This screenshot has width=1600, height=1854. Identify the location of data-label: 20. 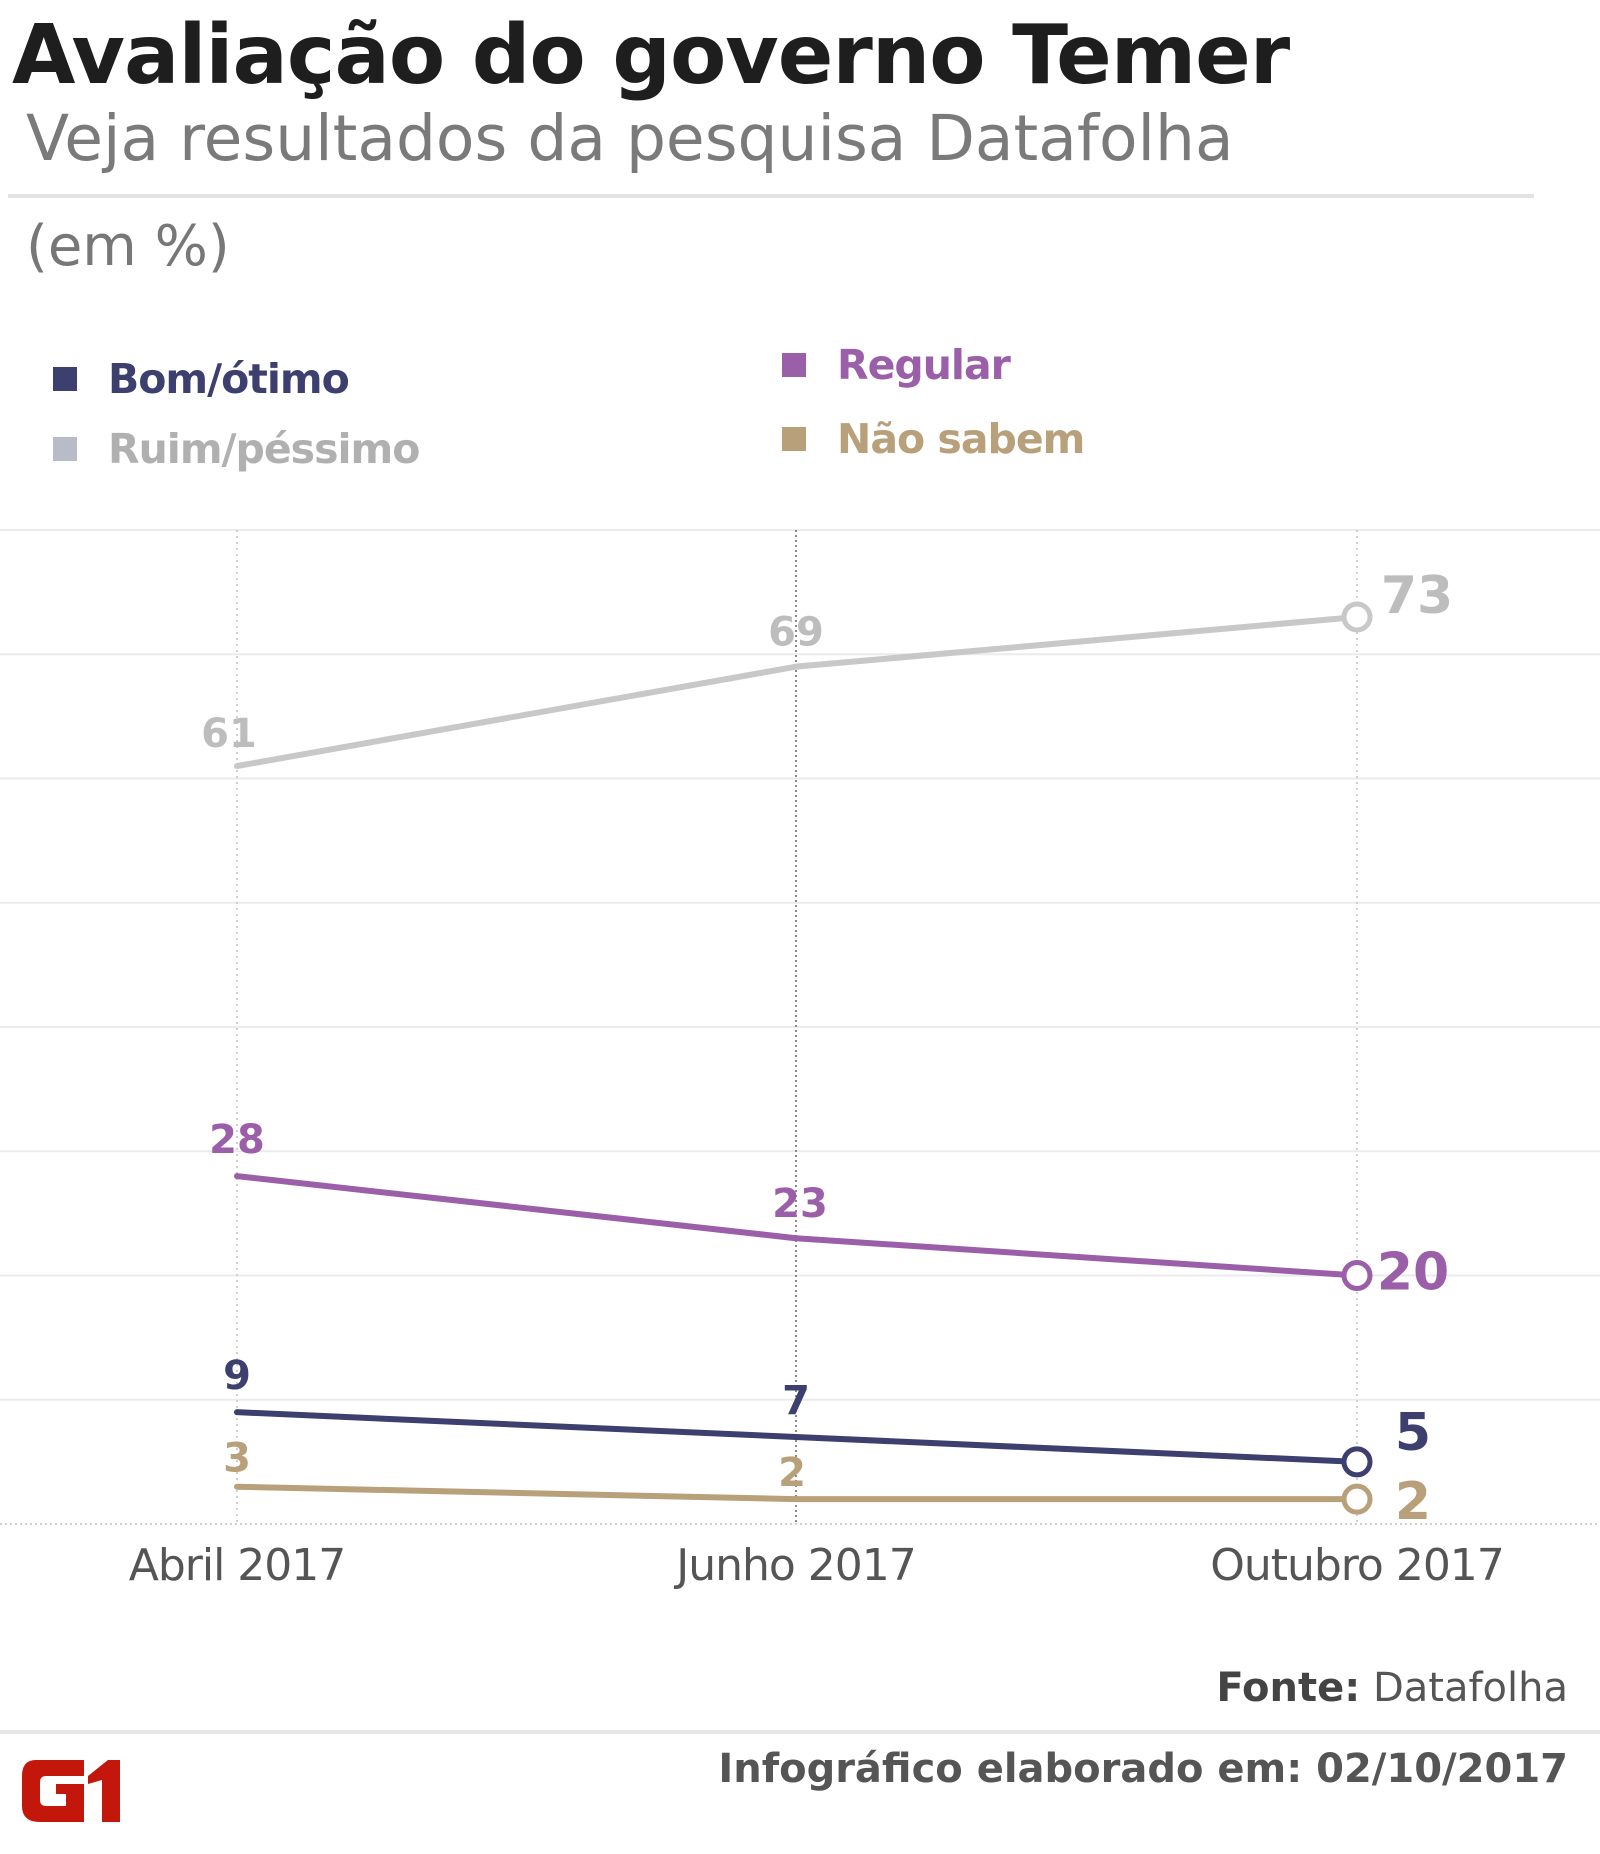
(1413, 1273).